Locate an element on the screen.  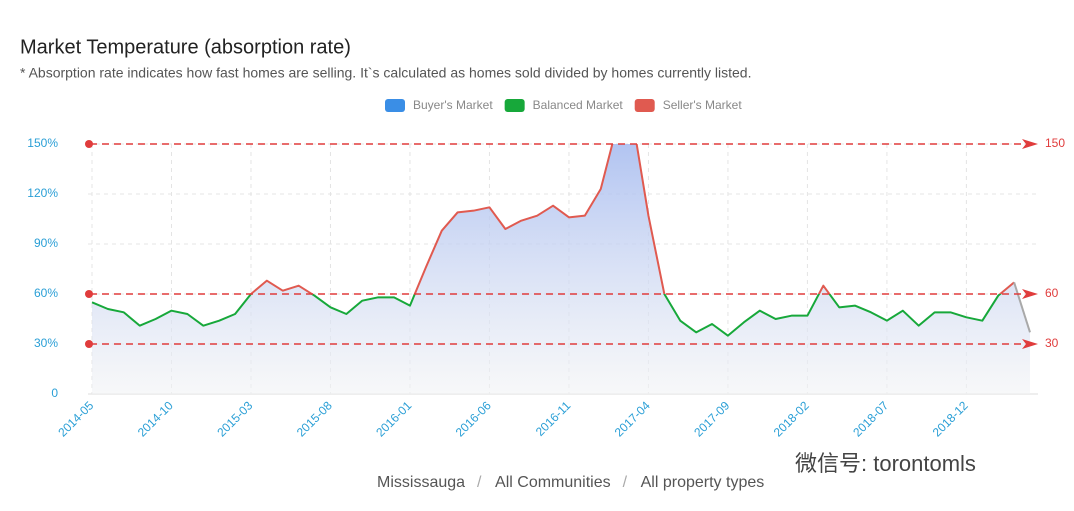
legend-label: Buyer's Market is located at coordinates (453, 105).